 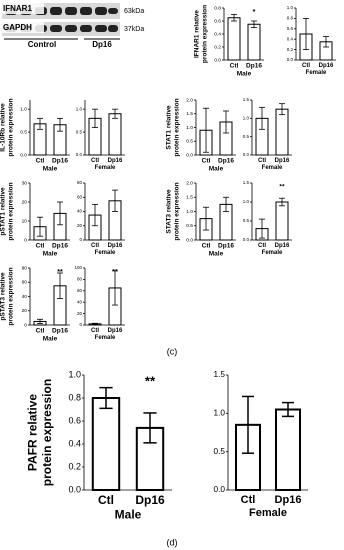 I want to click on y-axis-label: IFNAR1 relativeprotein expression, so click(x=200, y=34).